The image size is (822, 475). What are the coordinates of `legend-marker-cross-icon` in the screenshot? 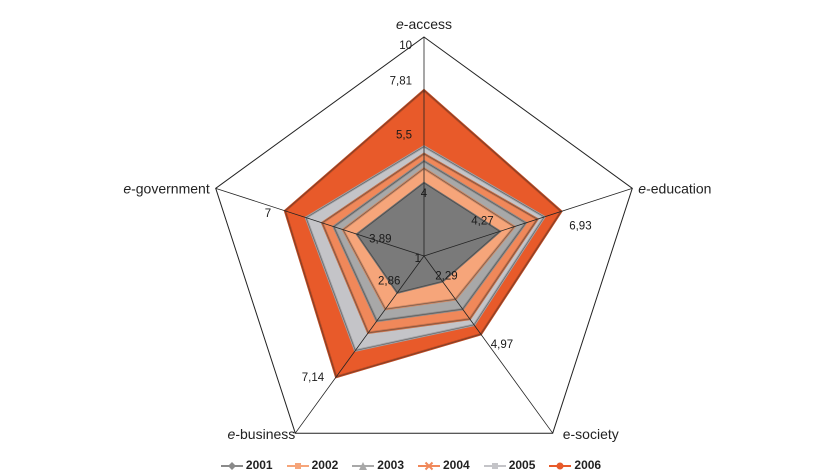 It's located at (429, 465).